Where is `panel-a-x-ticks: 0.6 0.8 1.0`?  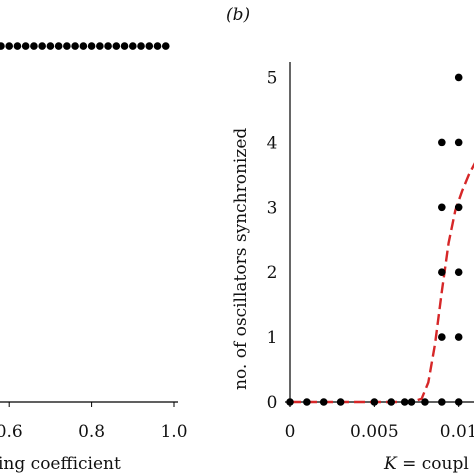 panel-a-x-ticks: 0.6 0.8 1.0 is located at coordinates (94, 422).